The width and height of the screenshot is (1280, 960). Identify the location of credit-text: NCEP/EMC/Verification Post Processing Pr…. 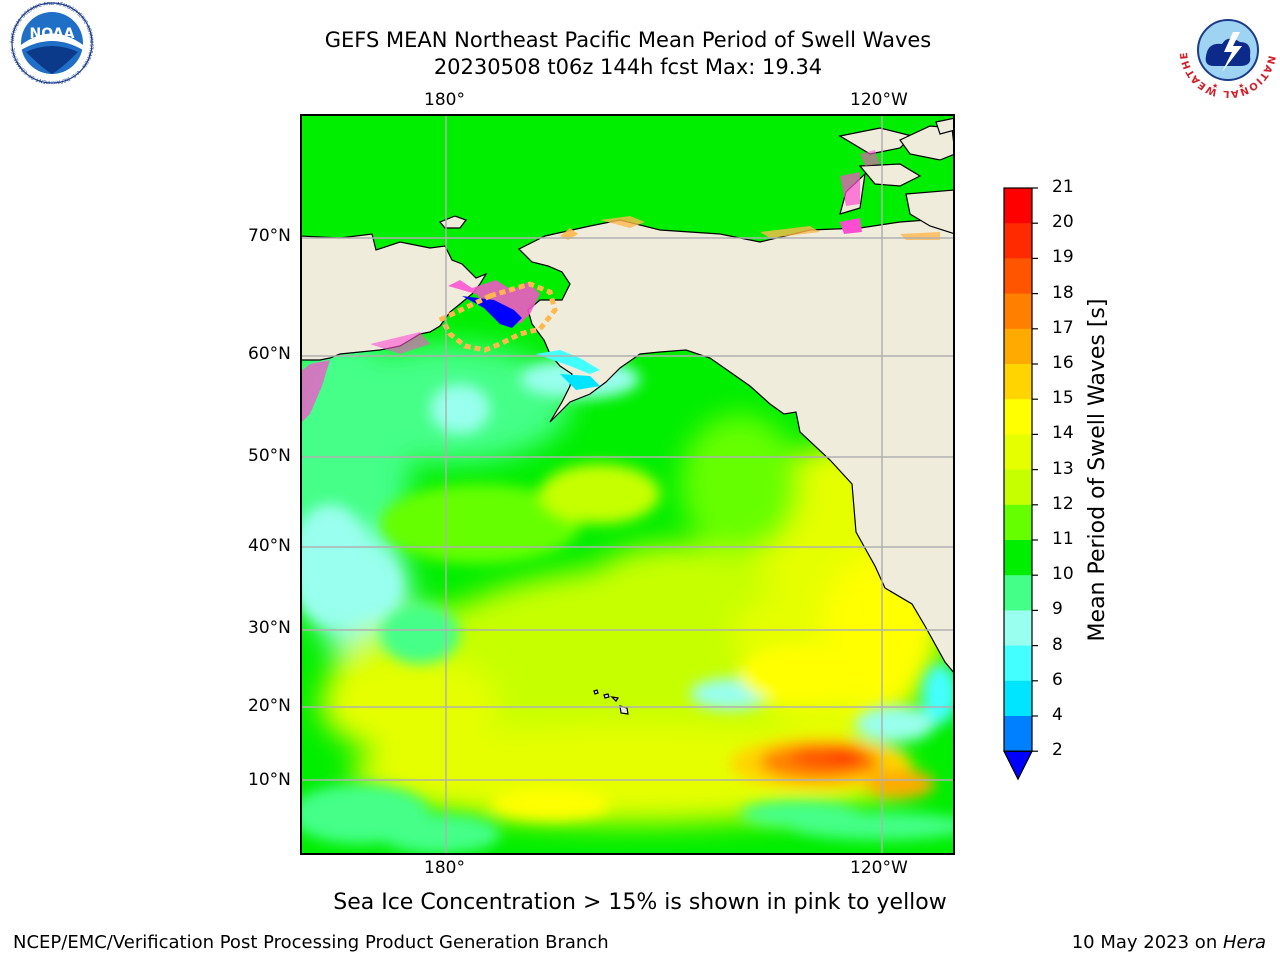
(311, 942).